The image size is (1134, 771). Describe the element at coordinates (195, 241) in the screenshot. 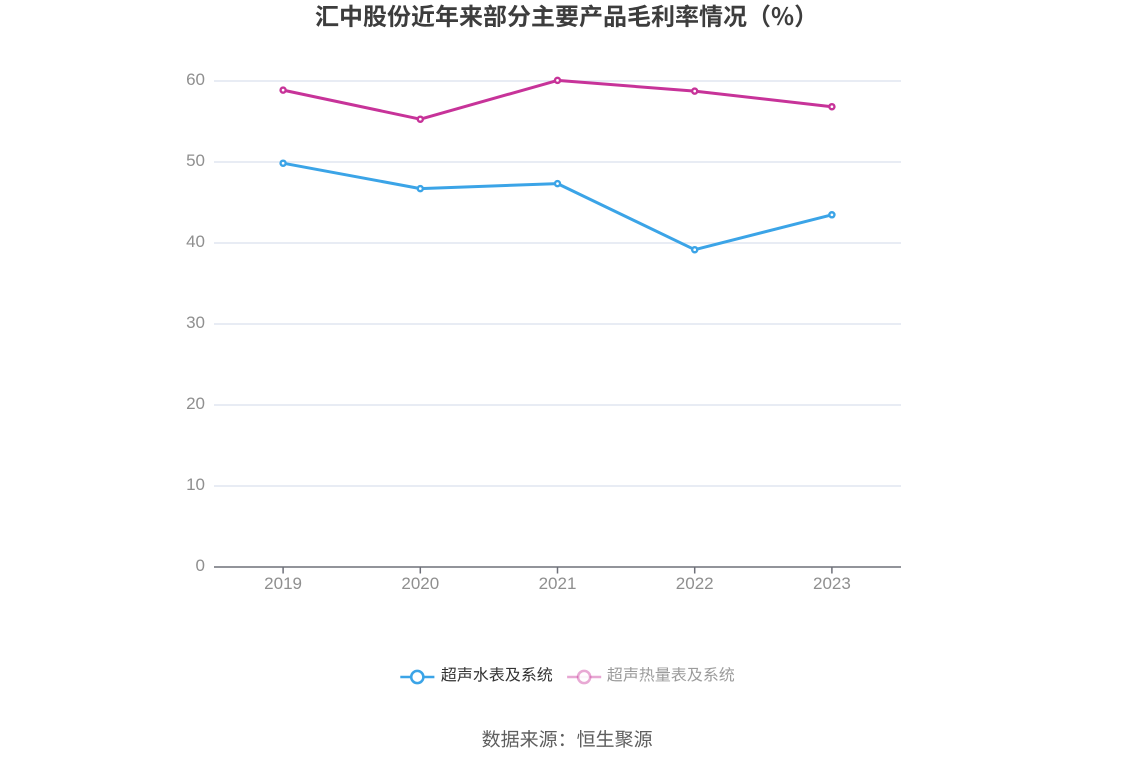

I see `svg-text: 40` at that location.